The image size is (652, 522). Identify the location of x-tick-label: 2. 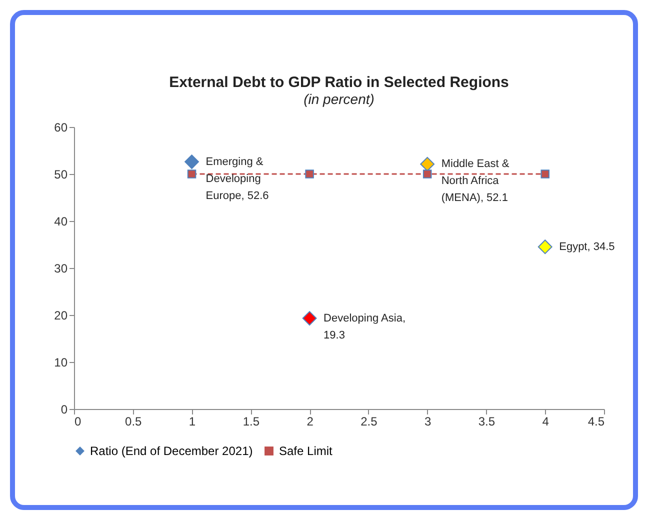
(310, 421).